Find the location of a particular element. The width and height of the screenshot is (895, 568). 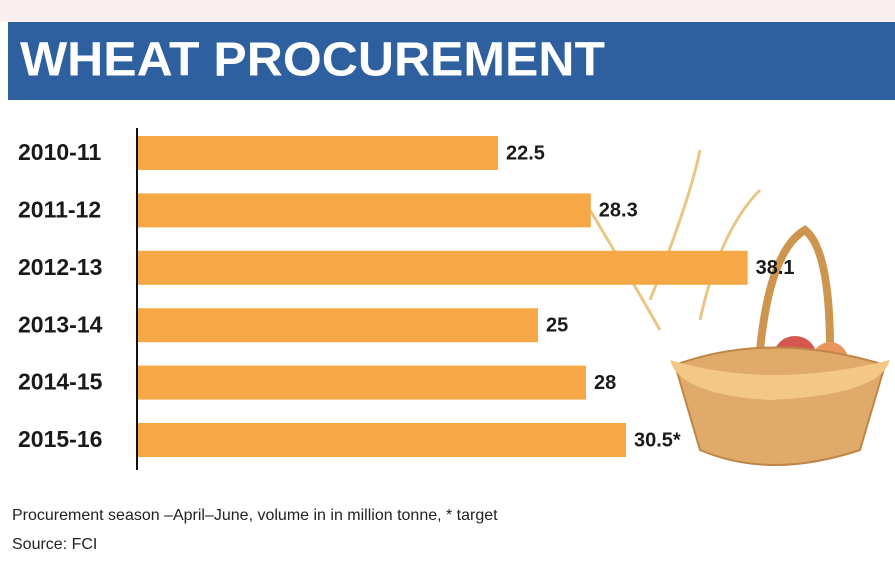

footnote: Source: FCI is located at coordinates (54, 544).